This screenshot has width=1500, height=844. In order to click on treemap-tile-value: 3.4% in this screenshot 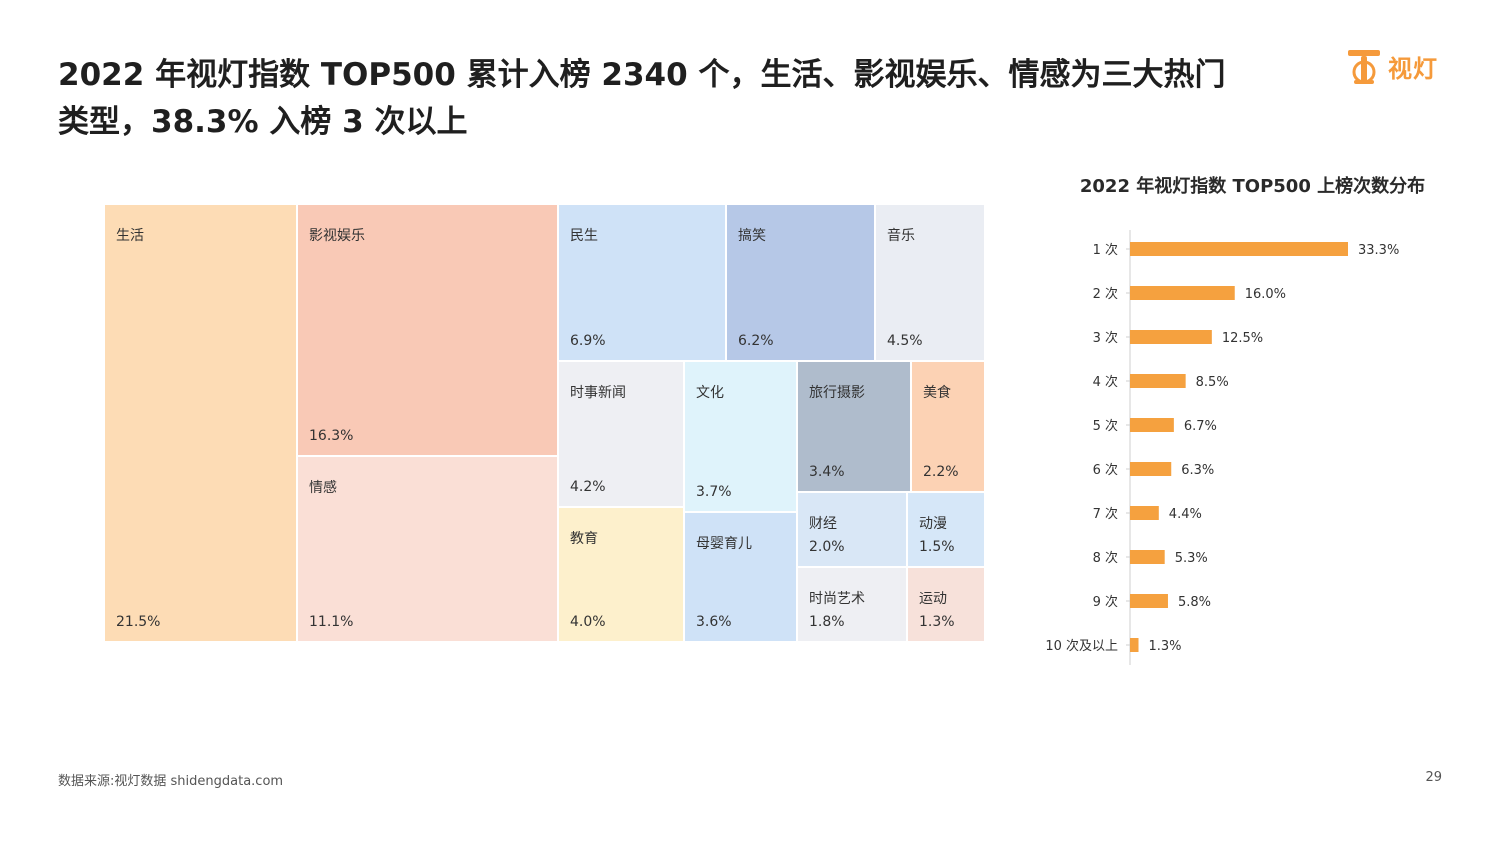, I will do `click(827, 472)`.